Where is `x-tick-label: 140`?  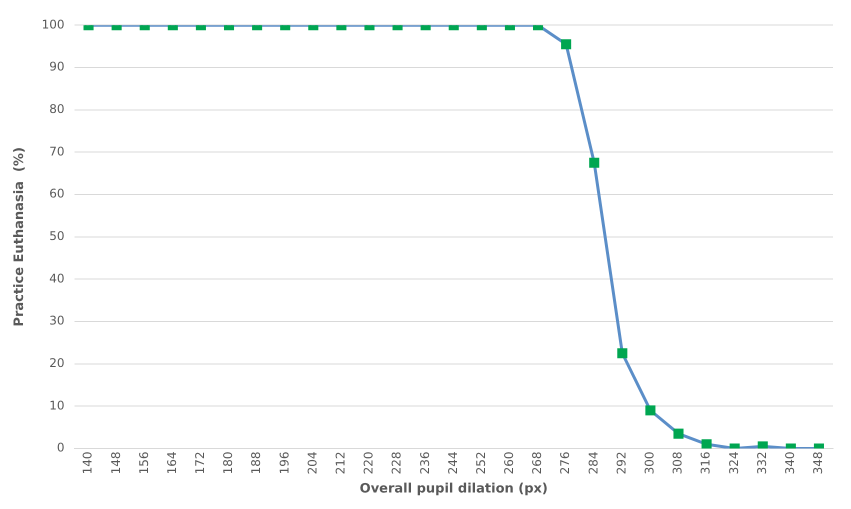
x-tick-label: 140 is located at coordinates (87, 462).